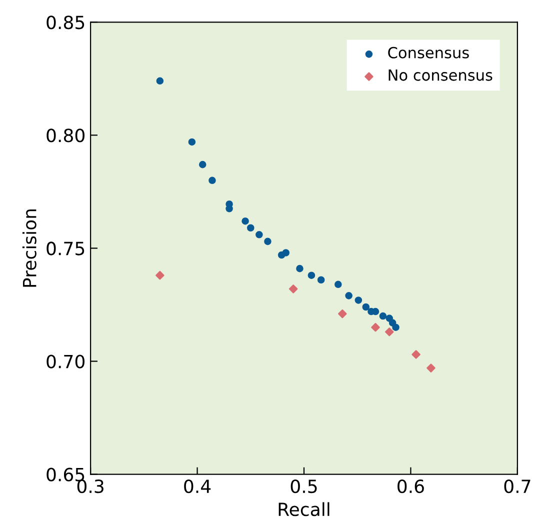  I want to click on x-tick-label: 0.6, so click(411, 486).